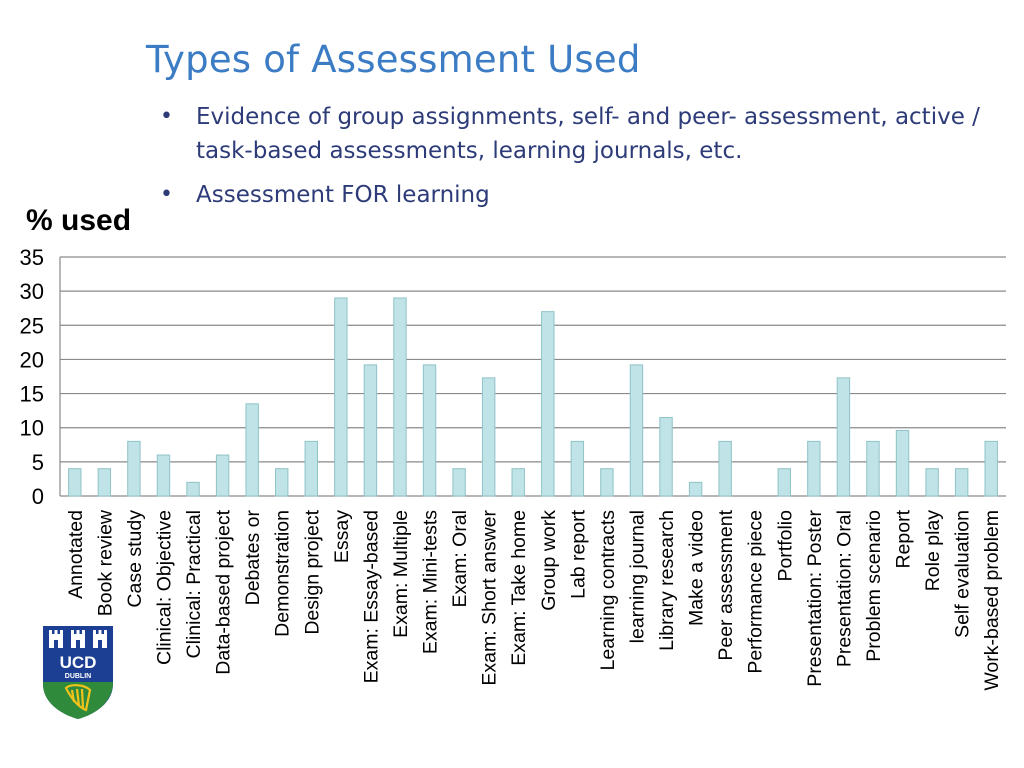 The height and width of the screenshot is (768, 1024). What do you see at coordinates (78, 676) in the screenshot?
I see `logo-text-dublin: DUBLIN` at bounding box center [78, 676].